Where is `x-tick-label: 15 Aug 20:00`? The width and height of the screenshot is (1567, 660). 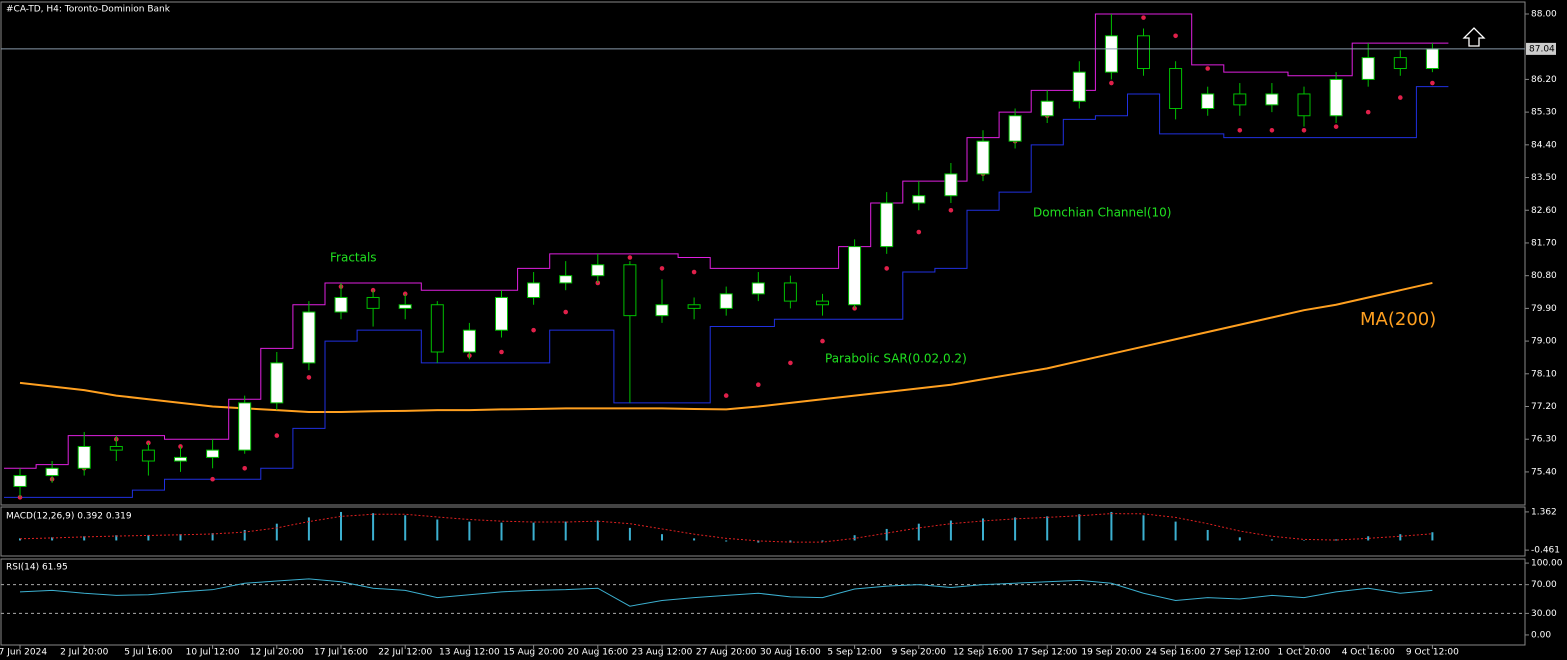 x-tick-label: 15 Aug 20:00 is located at coordinates (533, 653).